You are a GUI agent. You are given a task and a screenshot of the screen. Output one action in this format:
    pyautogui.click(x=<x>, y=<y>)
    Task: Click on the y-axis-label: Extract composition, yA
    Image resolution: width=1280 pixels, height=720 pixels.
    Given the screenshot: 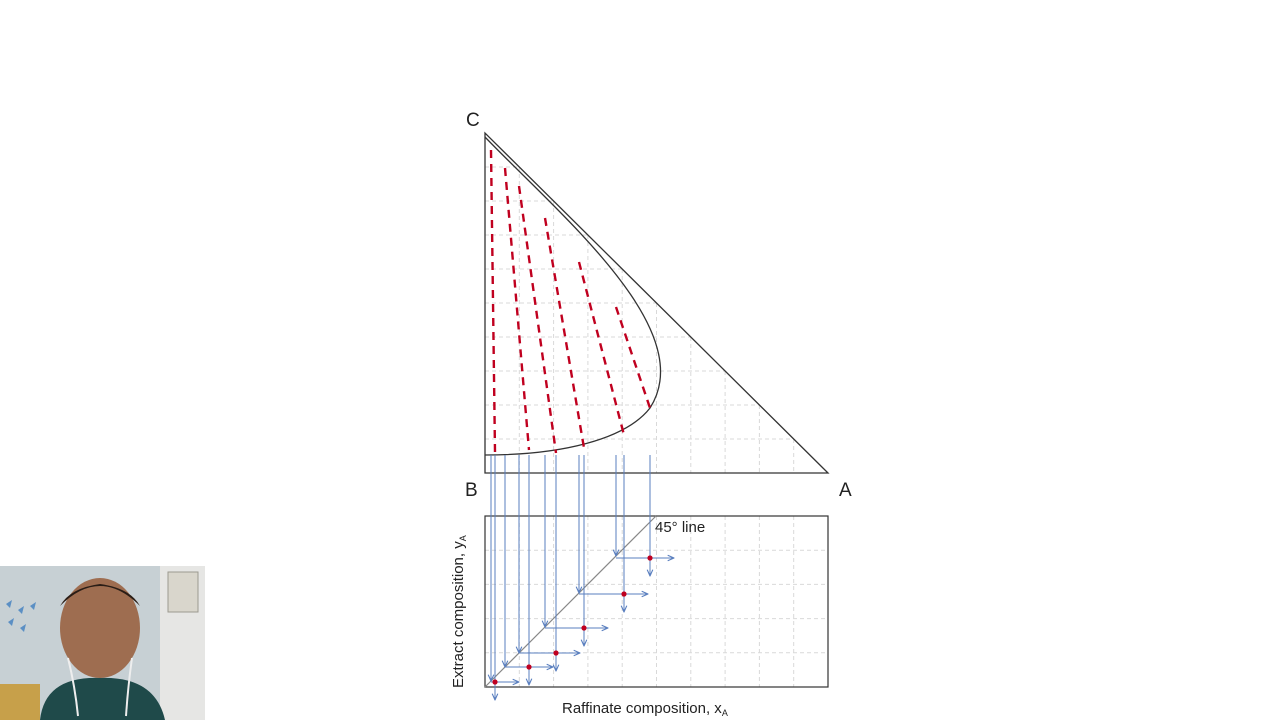 What is the action you would take?
    pyautogui.click(x=459, y=611)
    